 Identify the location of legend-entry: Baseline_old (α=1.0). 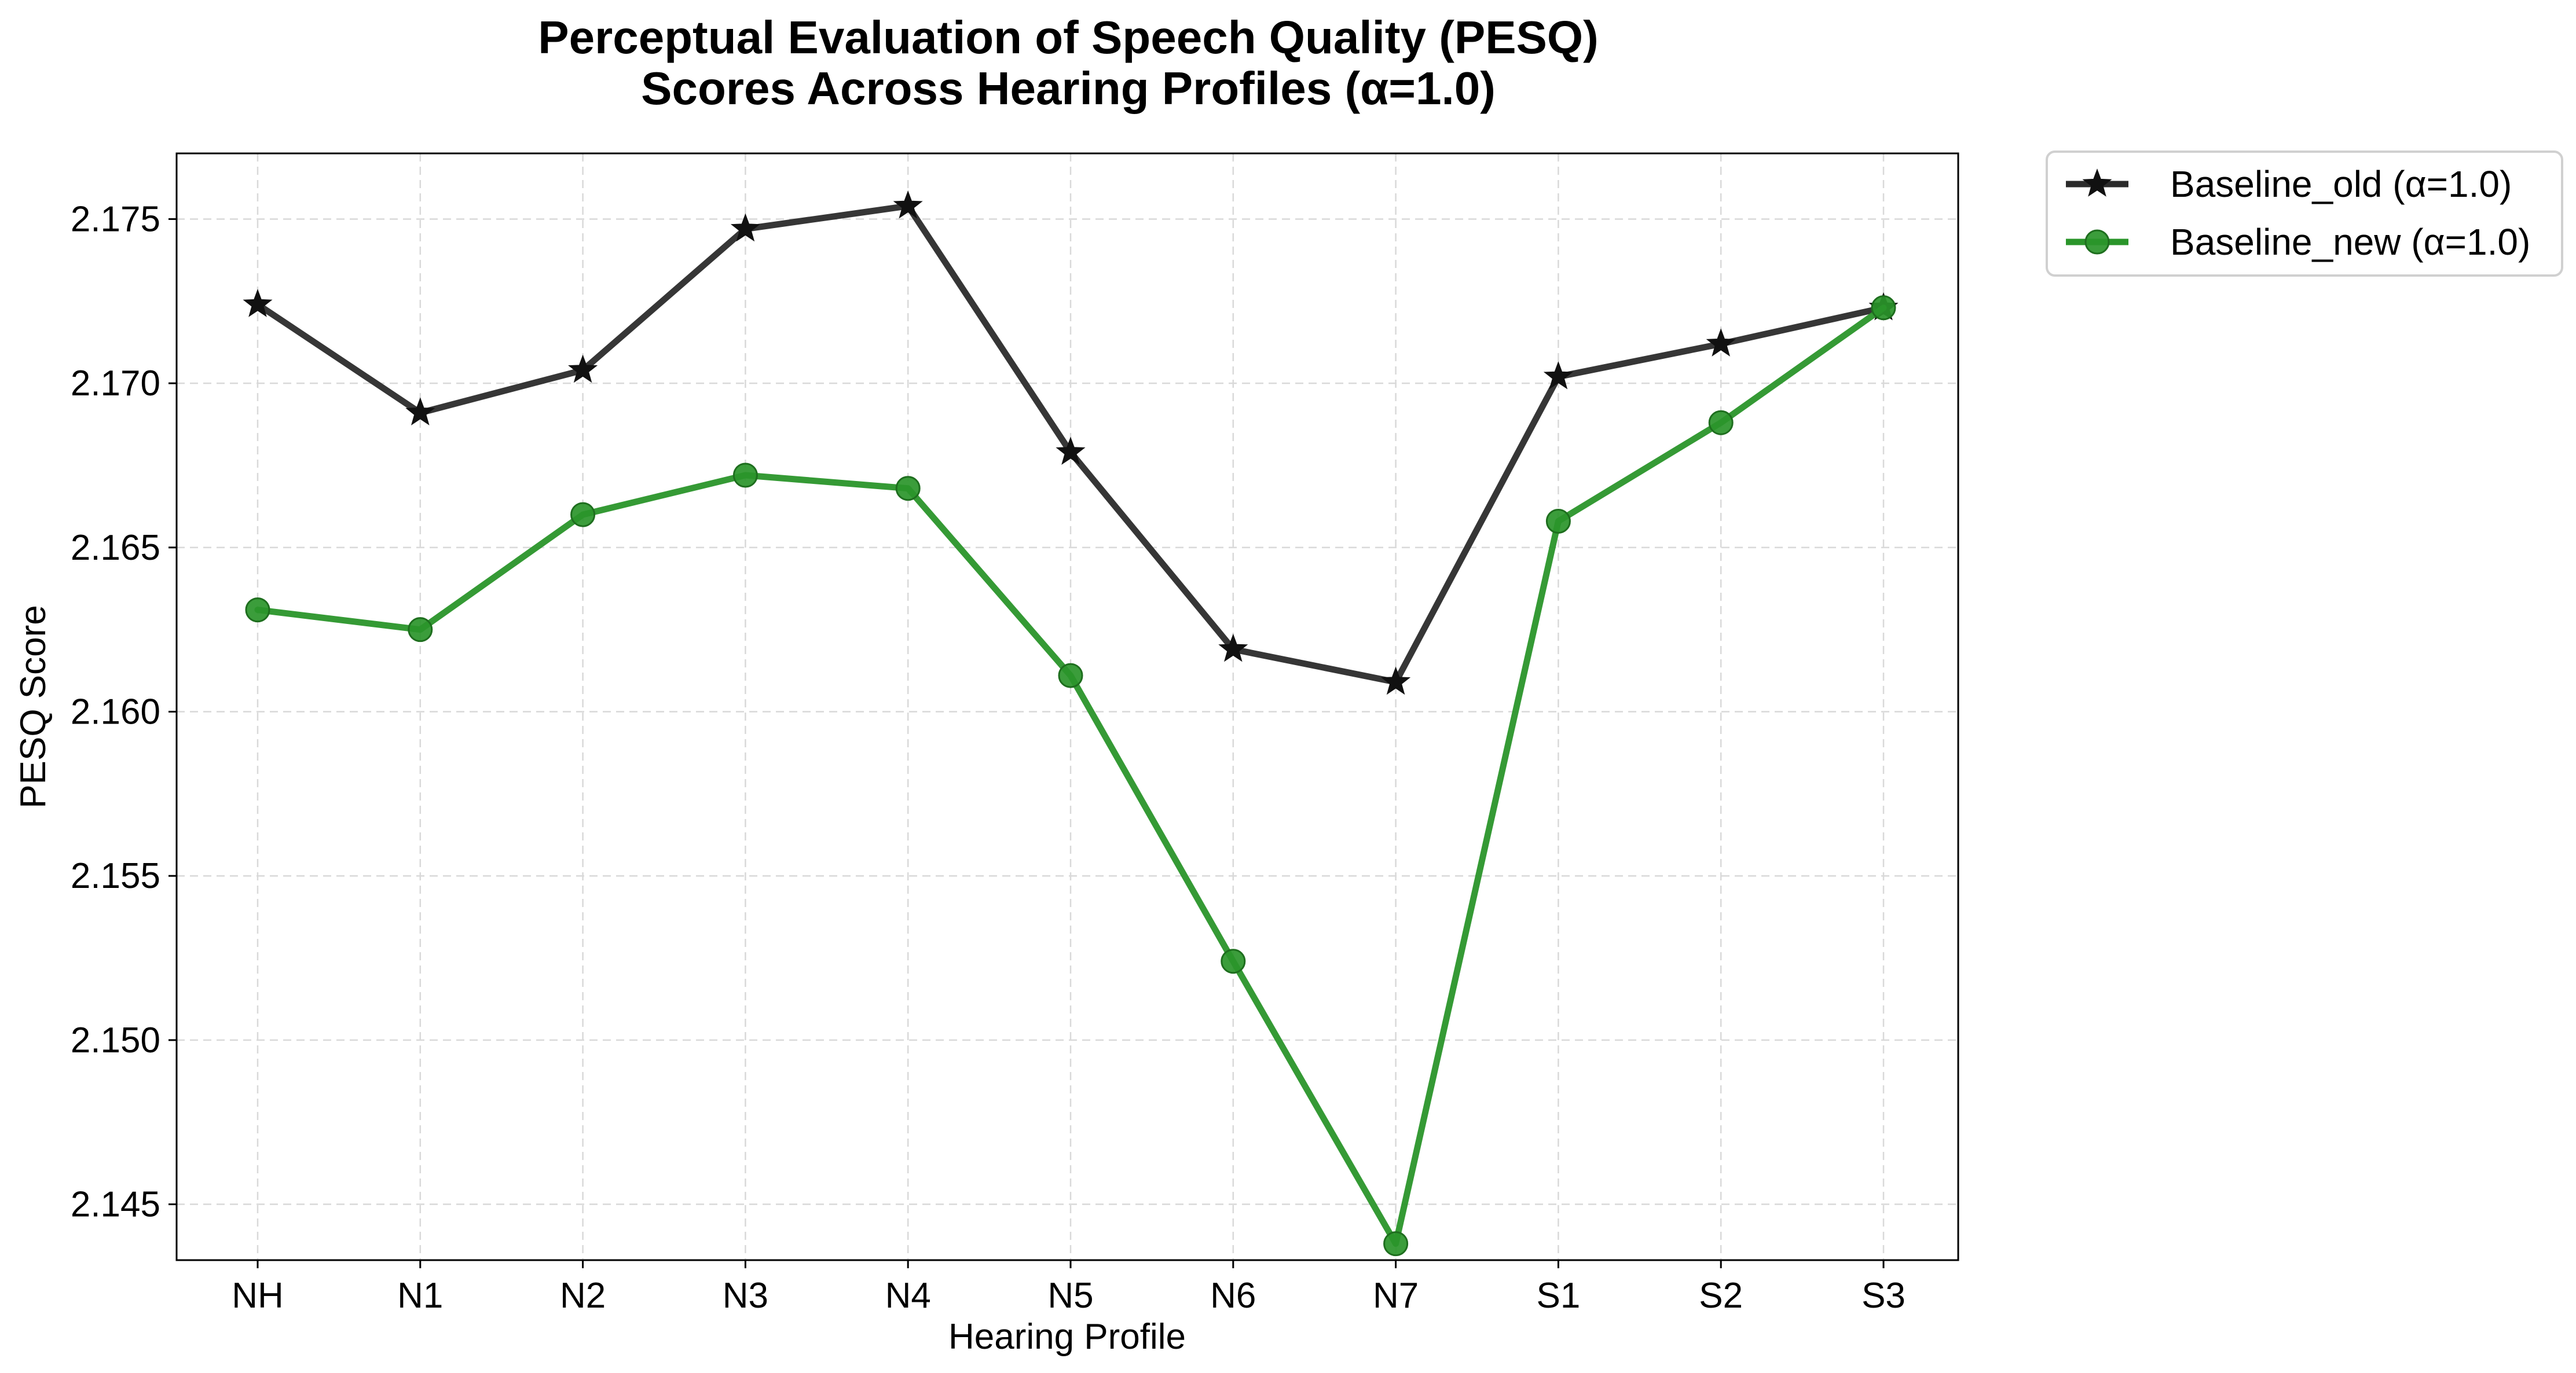
(2289, 184).